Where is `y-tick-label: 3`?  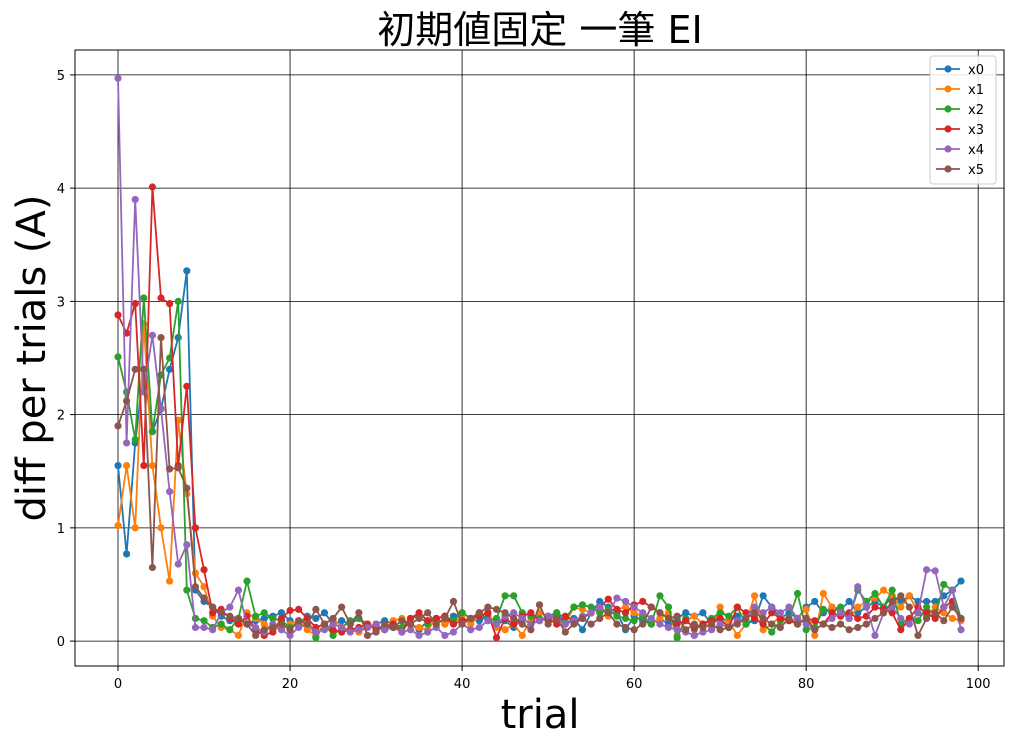
y-tick-label: 3 is located at coordinates (61, 302).